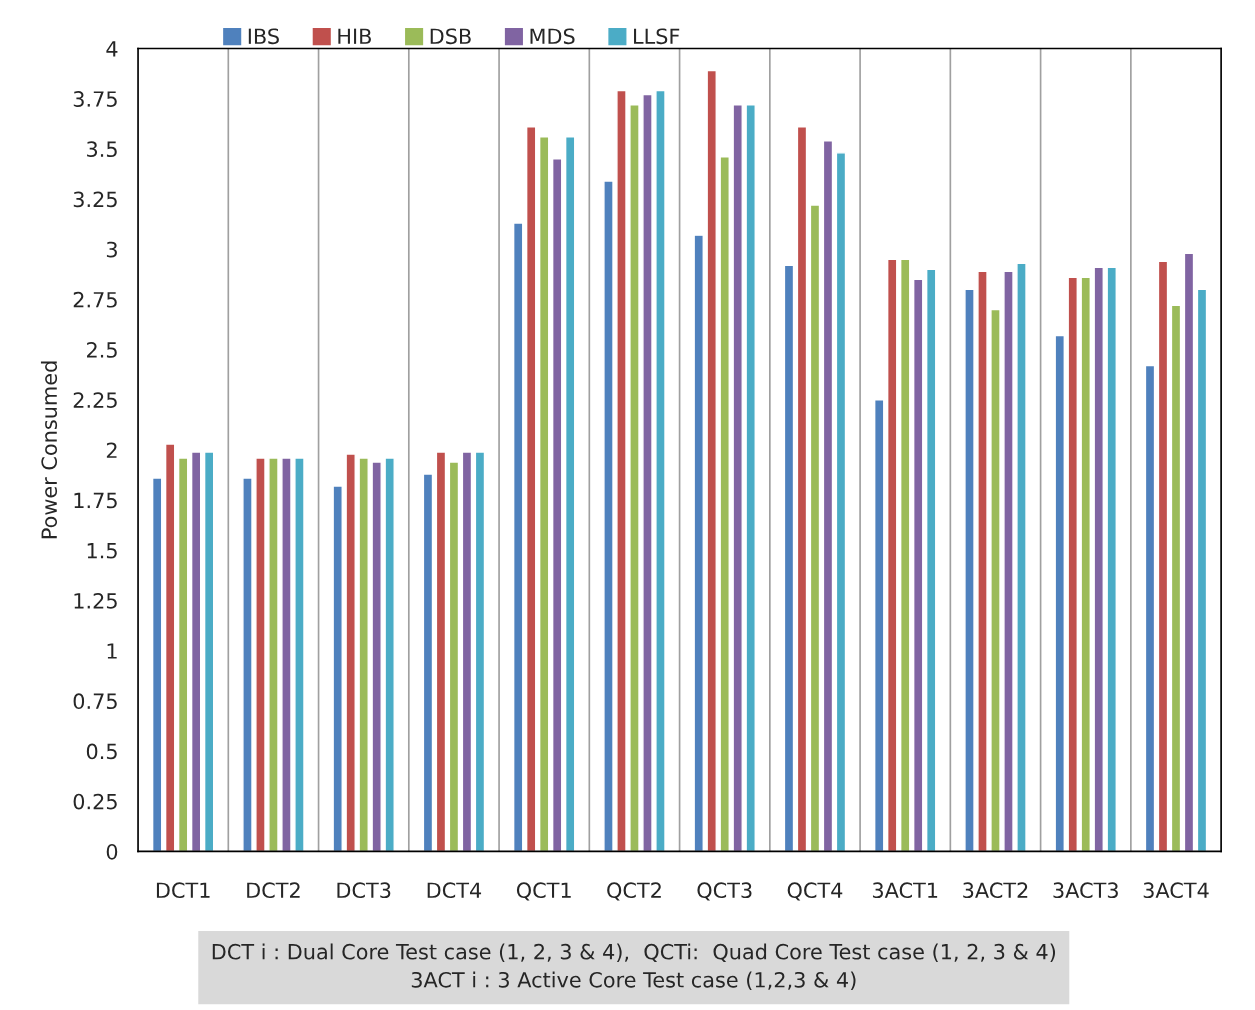 The image size is (1255, 1010). Describe the element at coordinates (101, 751) in the screenshot. I see `y-tick-label: 0.5` at that location.